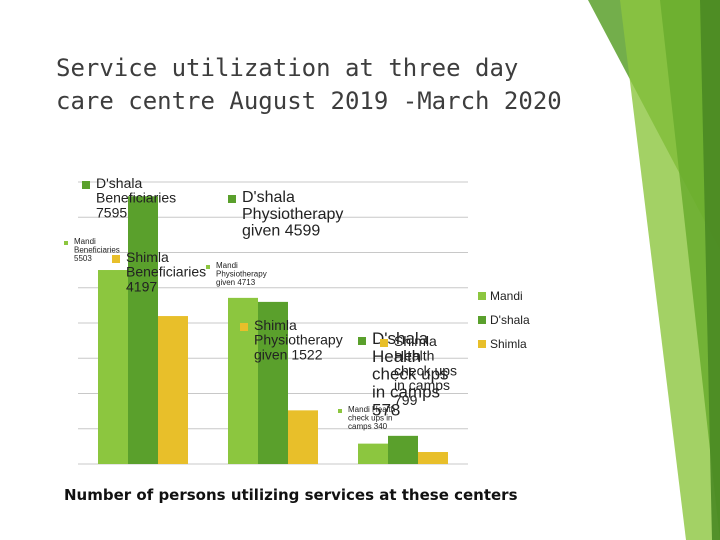  I want to click on data-label: Shimla Physiotherapy given 1522, so click(298, 339).